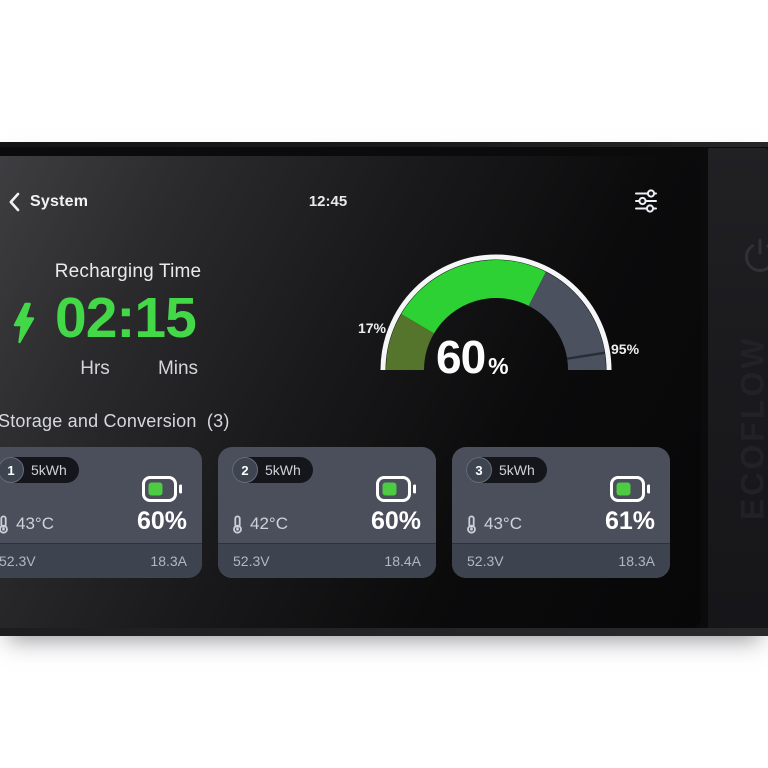 The width and height of the screenshot is (768, 768). I want to click on settings-sliders-button, so click(646, 201).